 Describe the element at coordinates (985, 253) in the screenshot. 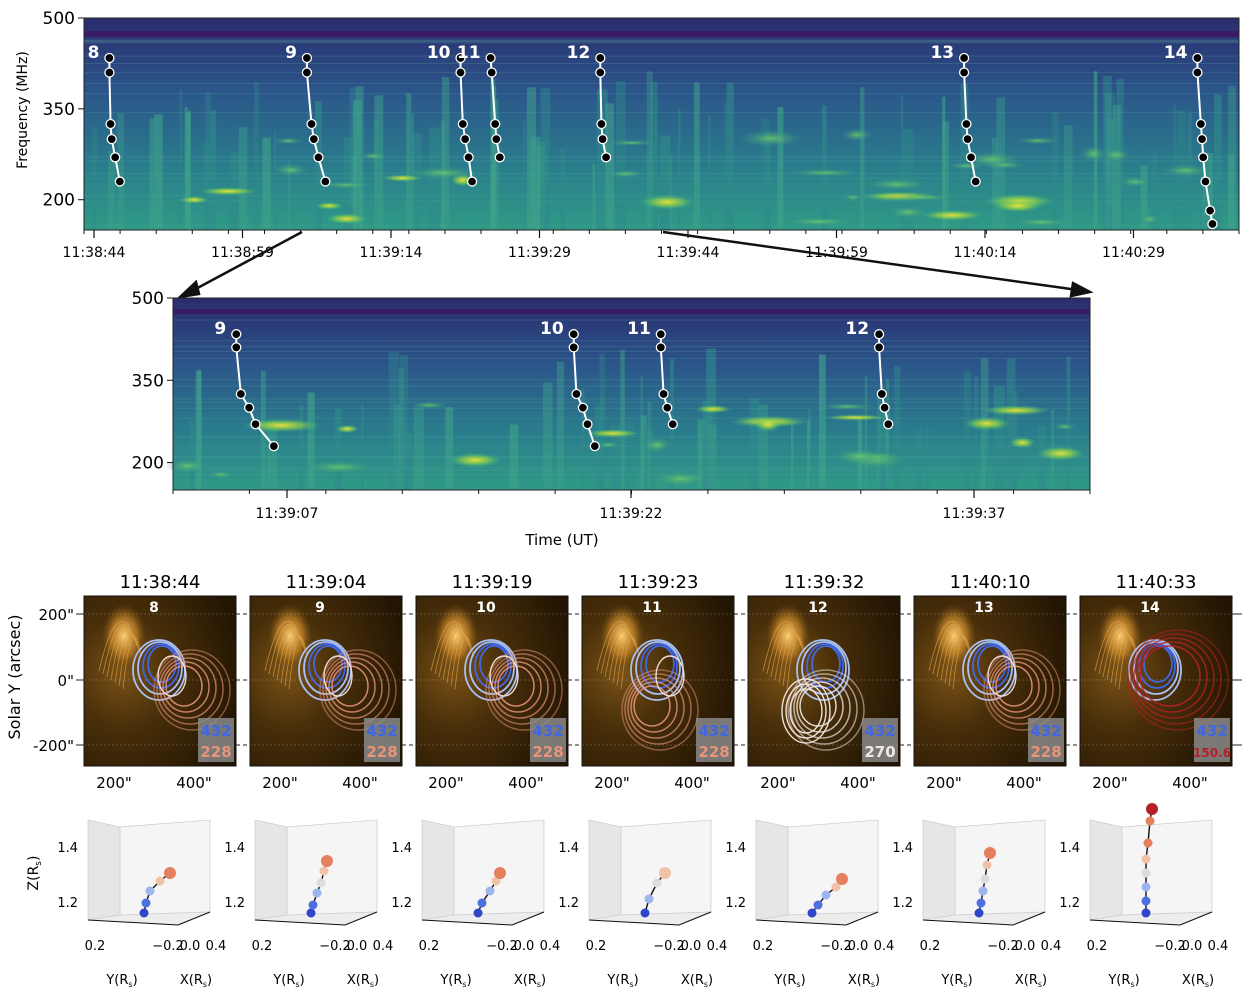

I see `x-tick-label: 11:40:14` at that location.